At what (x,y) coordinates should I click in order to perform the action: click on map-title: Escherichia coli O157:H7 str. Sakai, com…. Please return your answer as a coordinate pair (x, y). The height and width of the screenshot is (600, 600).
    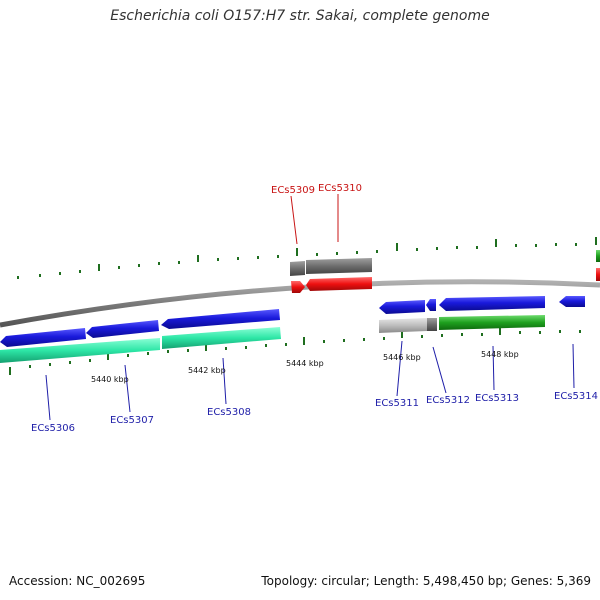
    Looking at the image, I should click on (300, 16).